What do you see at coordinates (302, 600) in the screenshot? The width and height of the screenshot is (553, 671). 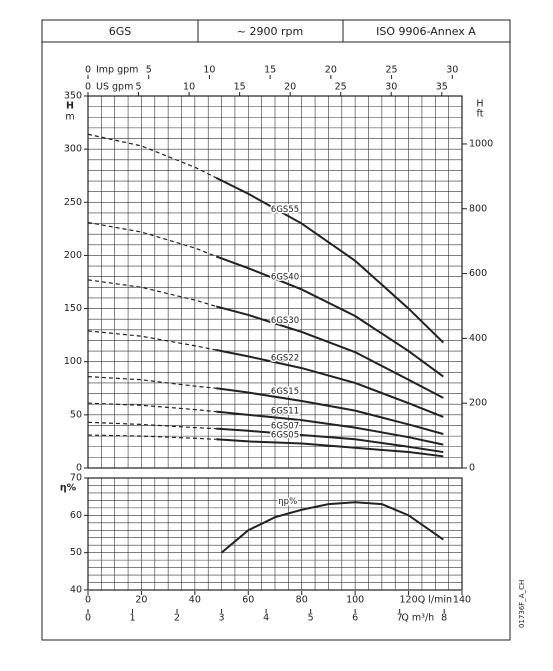 I see `x-tick-label: 80` at bounding box center [302, 600].